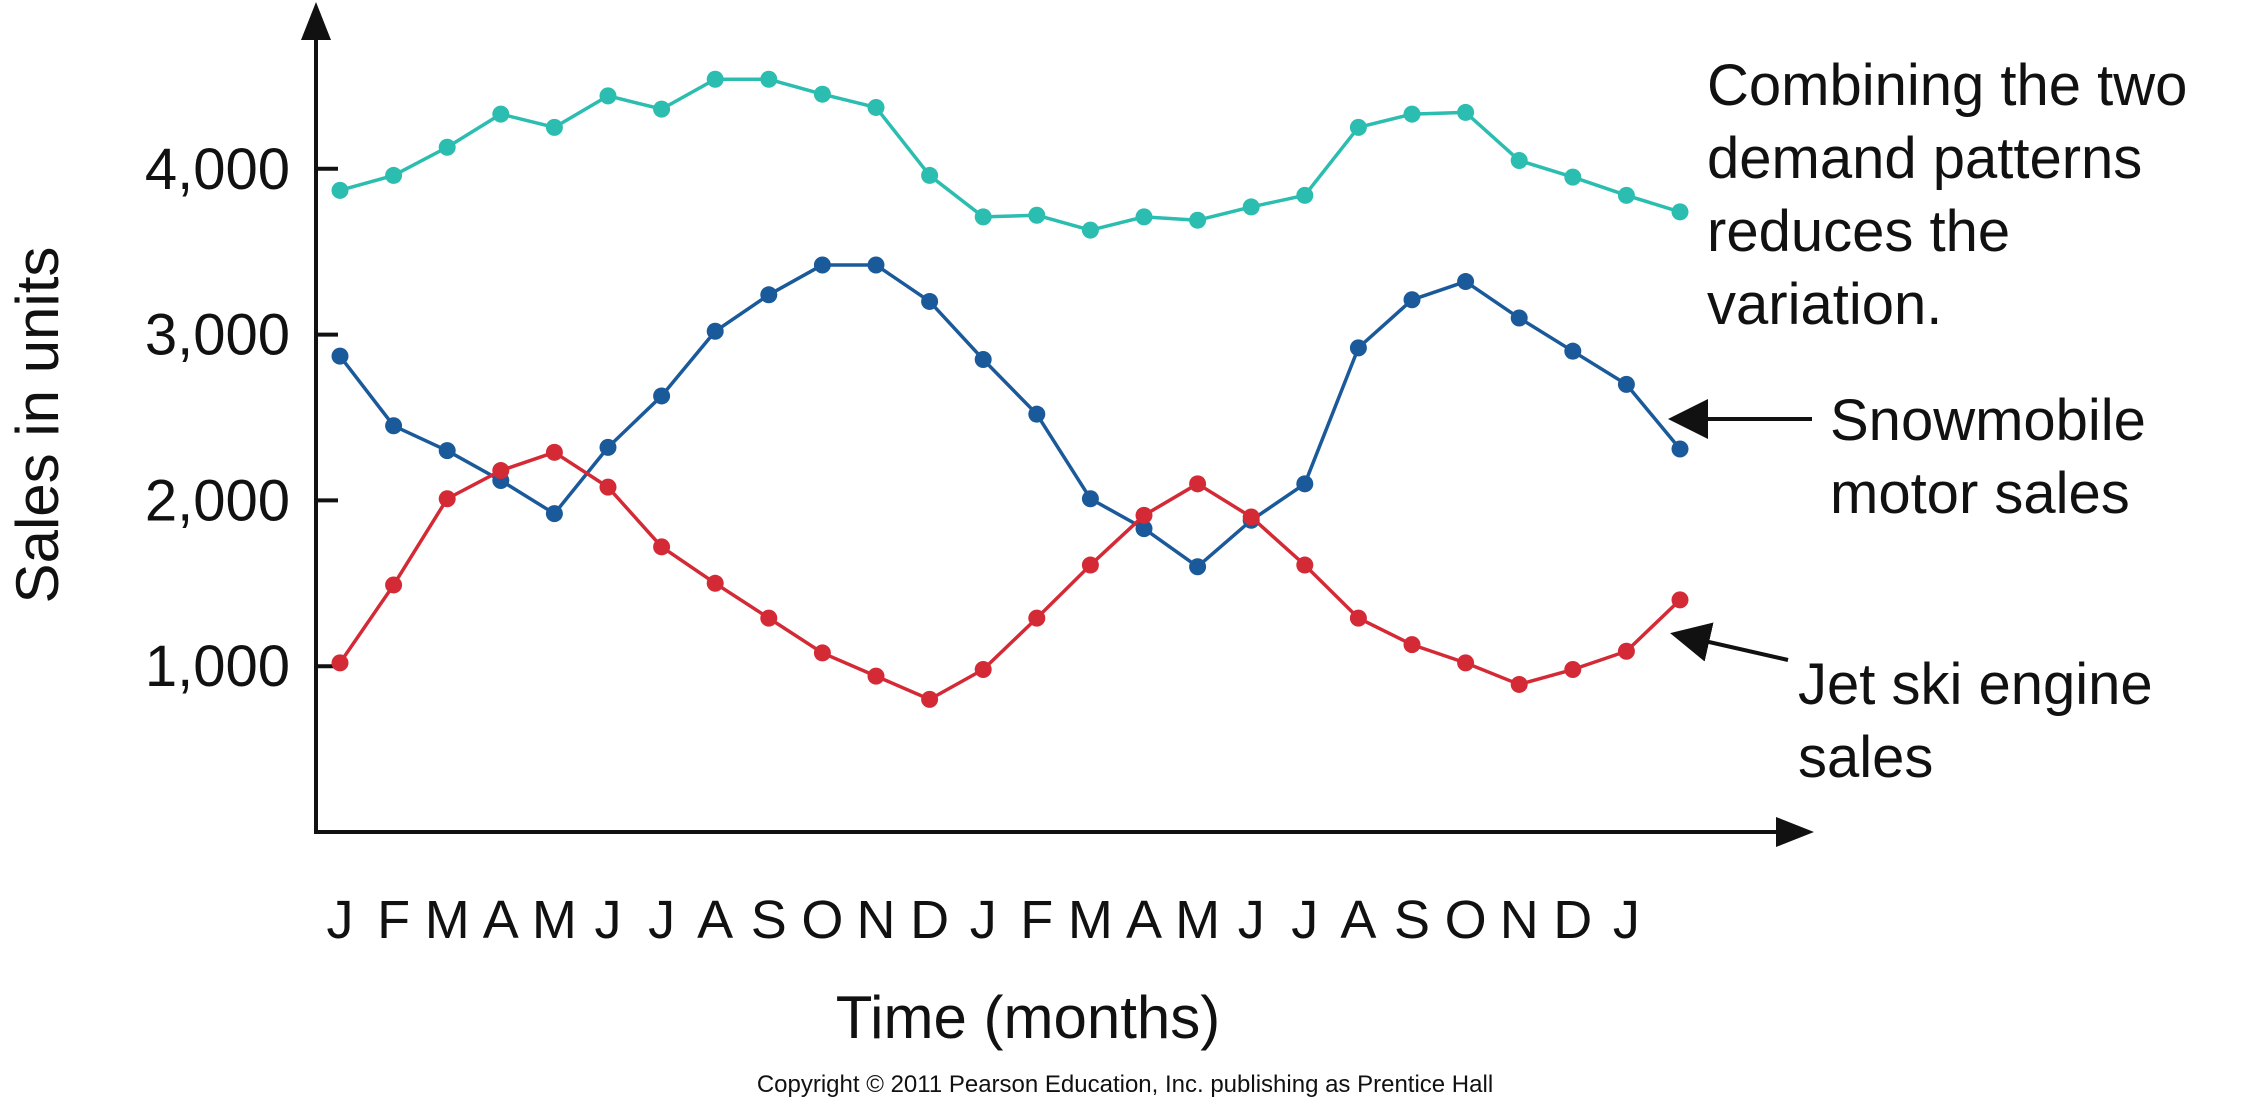 The image size is (2250, 1116). What do you see at coordinates (1010, 576) in the screenshot?
I see `series-line-jetski` at bounding box center [1010, 576].